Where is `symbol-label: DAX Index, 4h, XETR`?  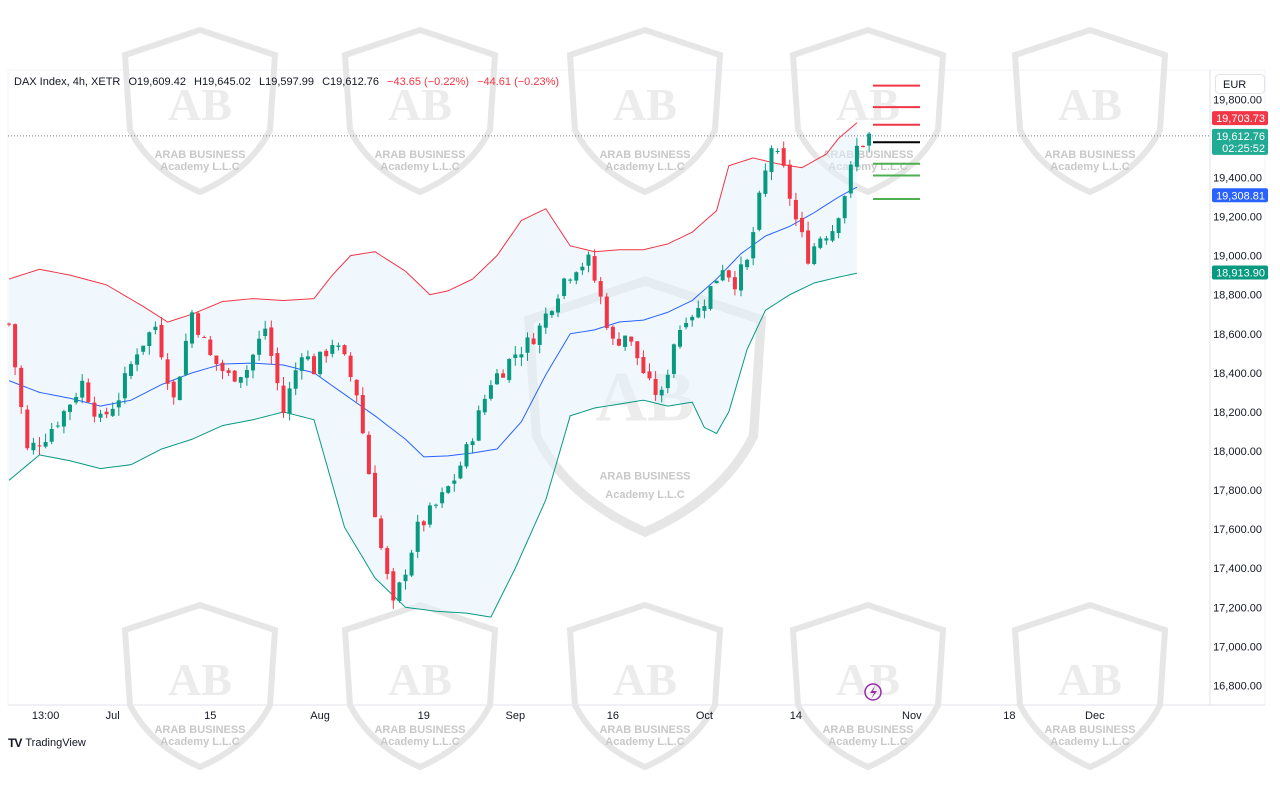 symbol-label: DAX Index, 4h, XETR is located at coordinates (67, 82).